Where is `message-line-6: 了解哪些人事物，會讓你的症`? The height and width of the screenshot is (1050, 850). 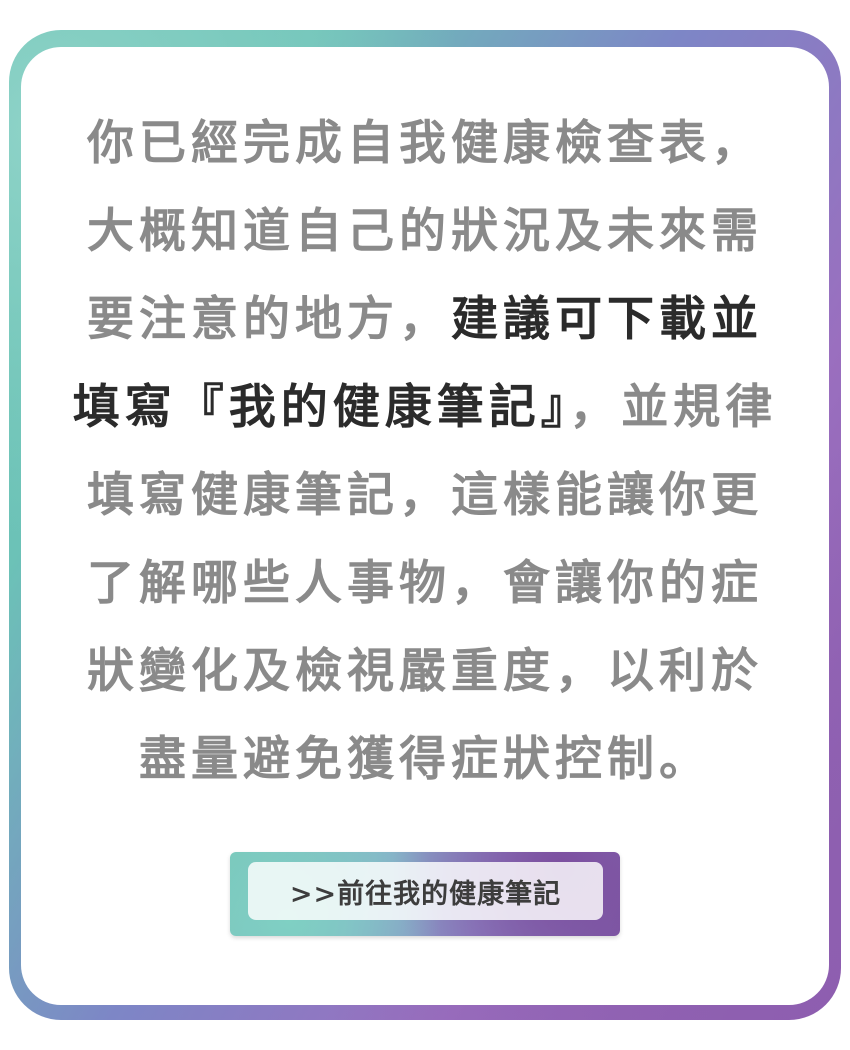 message-line-6: 了解哪些人事物，會讓你的症 is located at coordinates (425, 584).